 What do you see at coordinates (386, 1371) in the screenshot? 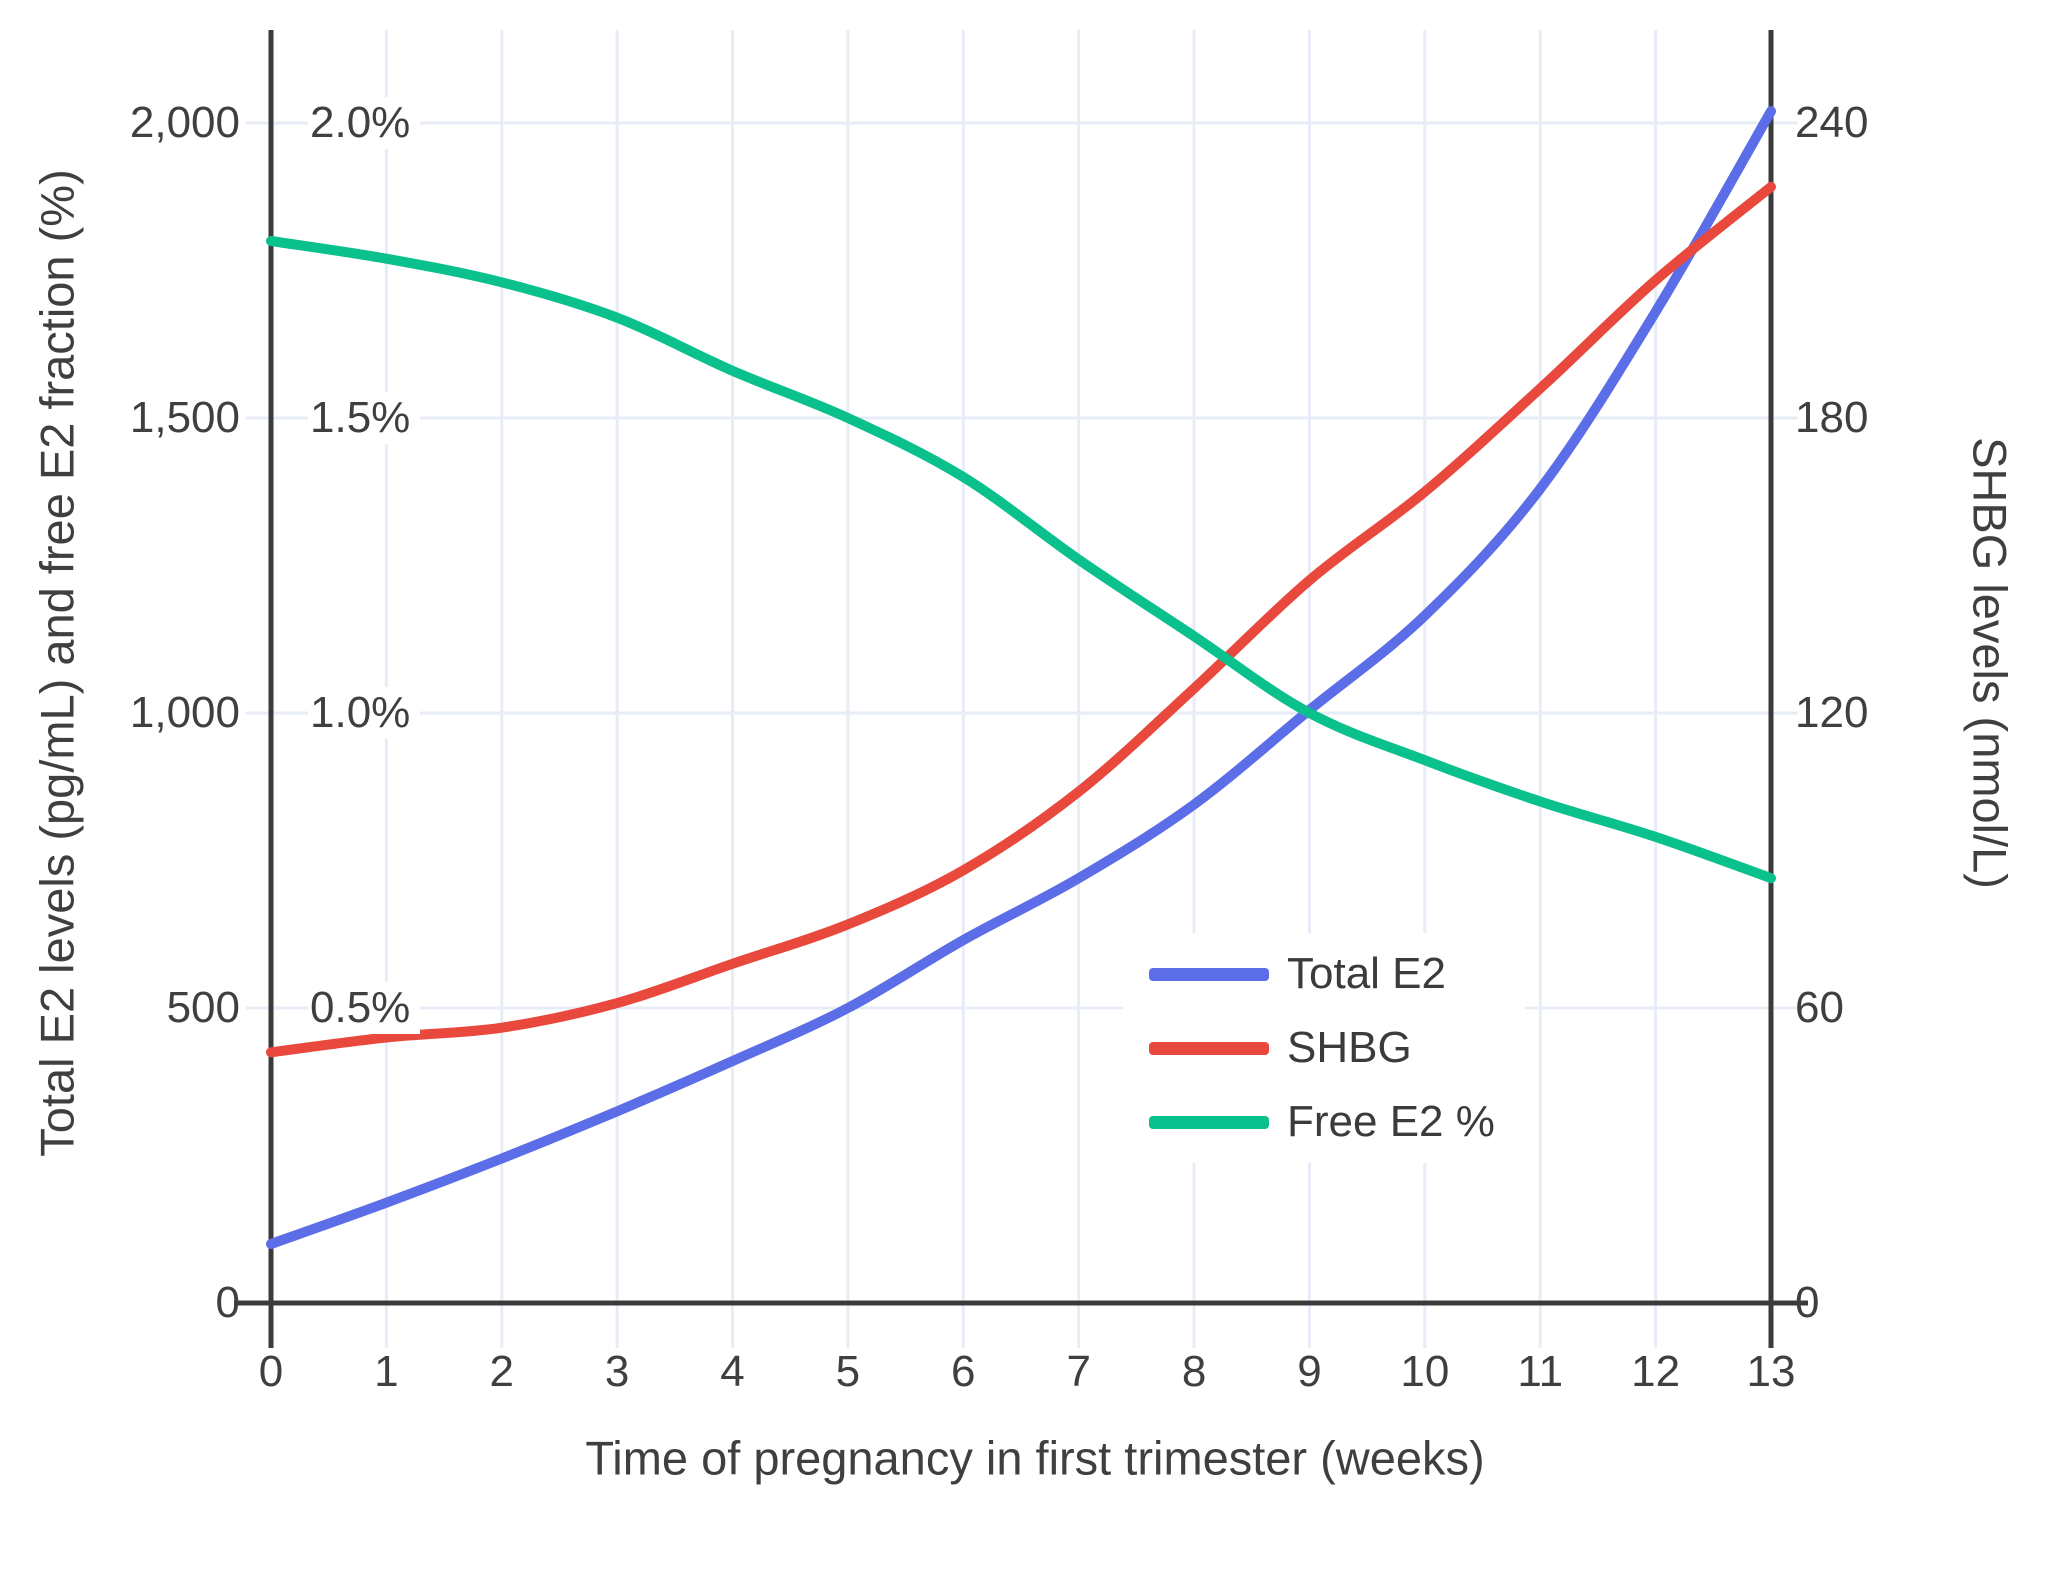
I see `x-axis-tick: 1` at bounding box center [386, 1371].